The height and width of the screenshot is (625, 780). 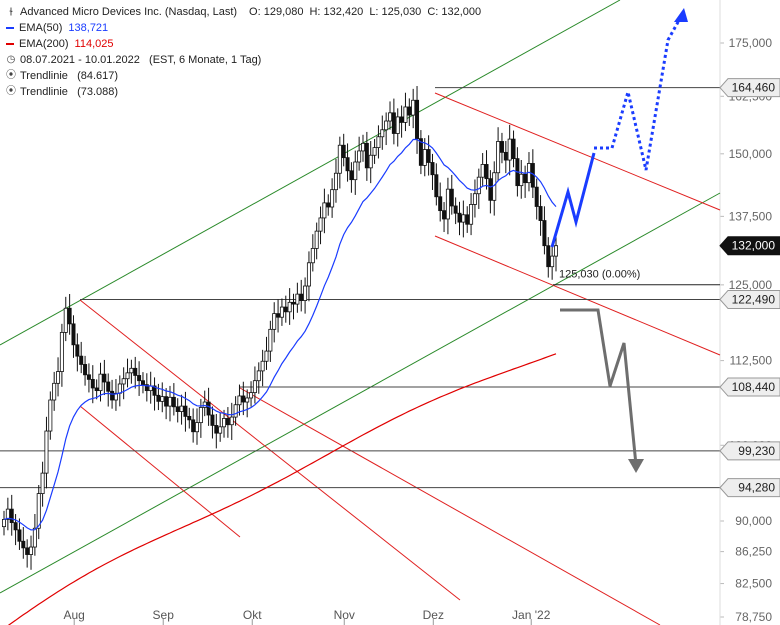 I want to click on red-downtrend-lower, so click(x=577, y=295).